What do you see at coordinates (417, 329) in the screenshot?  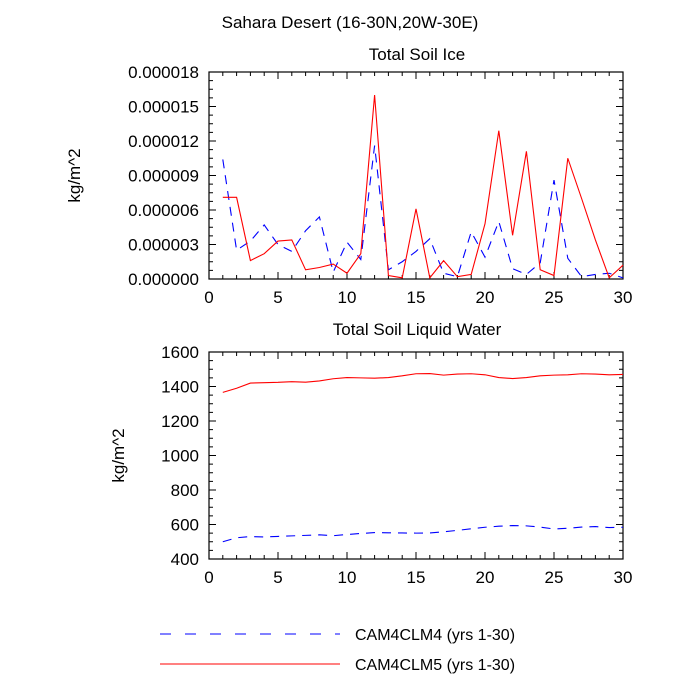 I see `chart-title: Total Soil Liquid Water` at bounding box center [417, 329].